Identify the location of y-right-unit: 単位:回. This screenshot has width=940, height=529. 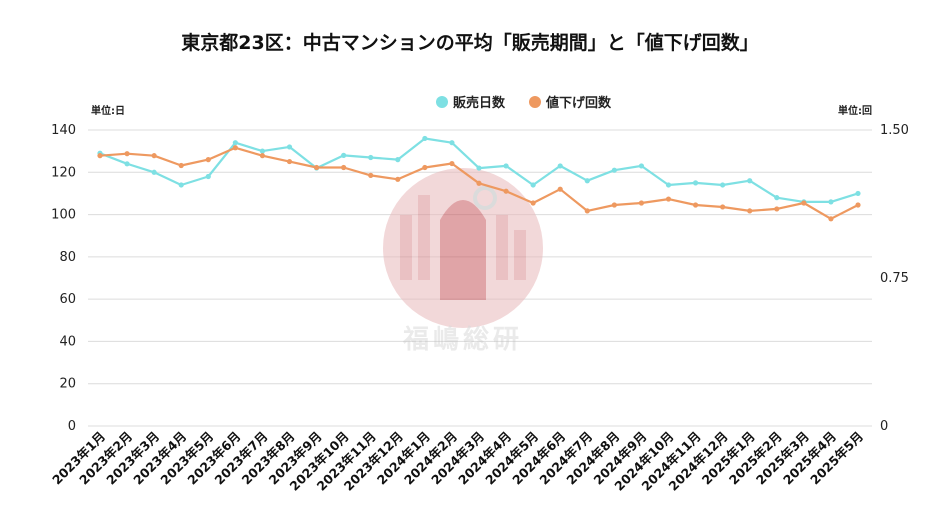
(855, 110).